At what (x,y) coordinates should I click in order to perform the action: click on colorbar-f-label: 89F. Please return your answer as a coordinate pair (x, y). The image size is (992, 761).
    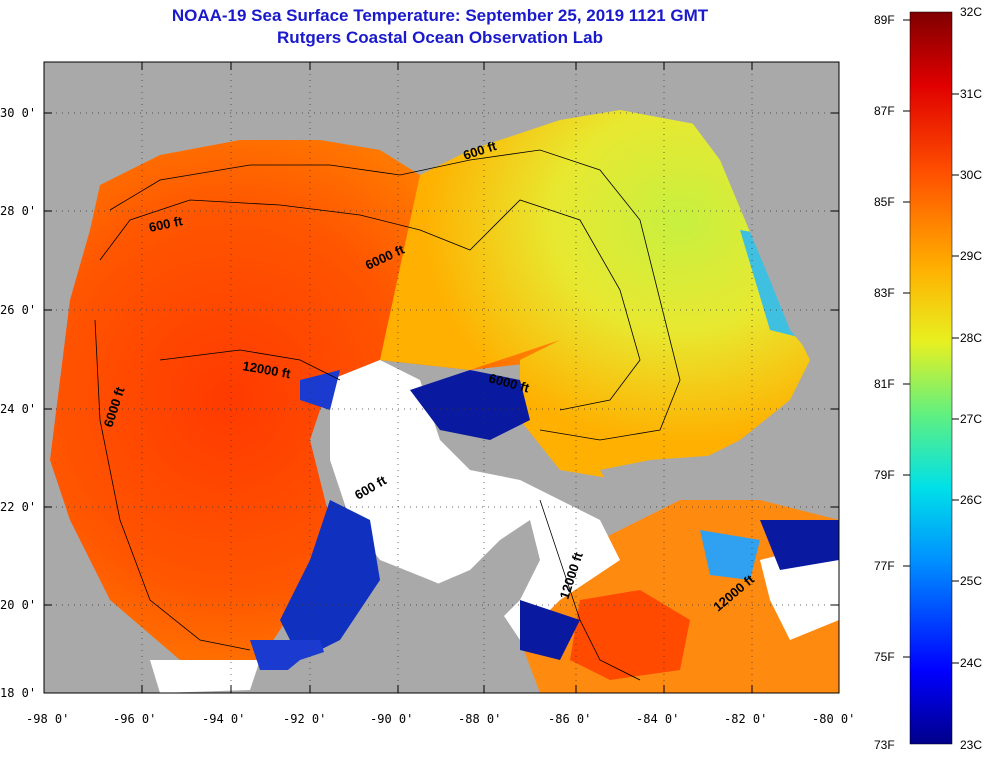
    Looking at the image, I should click on (884, 20).